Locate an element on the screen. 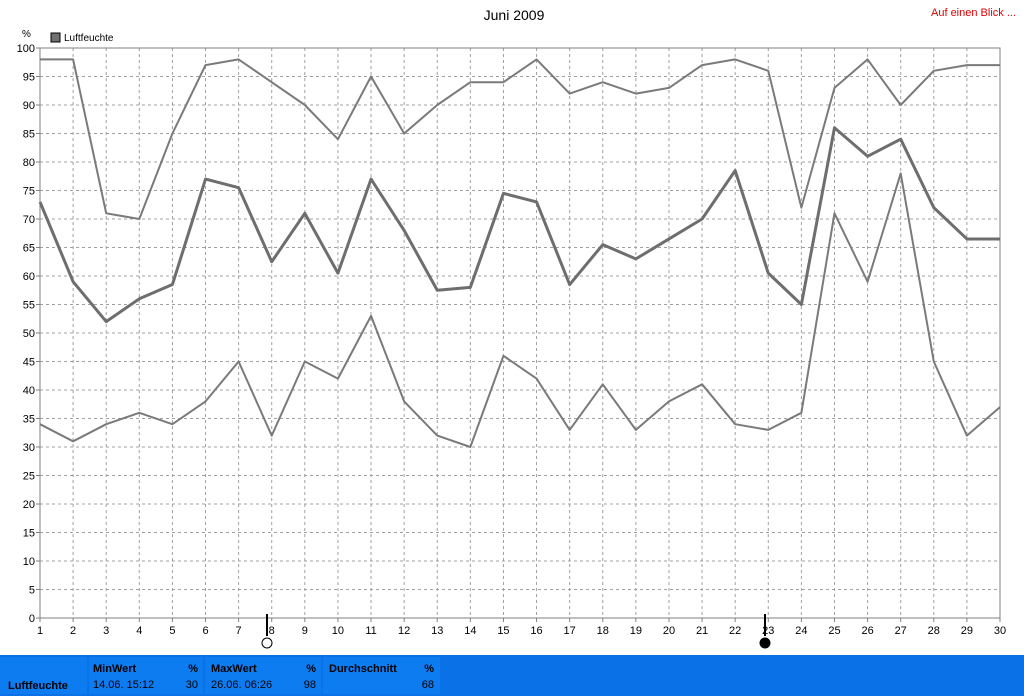  y-tick-label: 85 is located at coordinates (29, 135).